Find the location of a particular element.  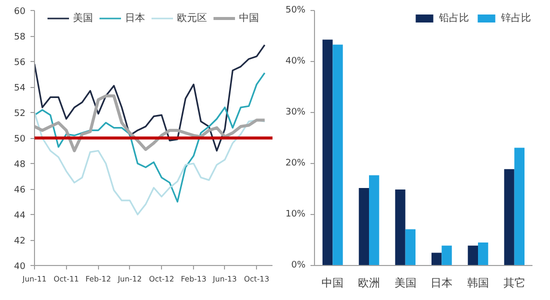

y-tick-label: 42 is located at coordinates (20, 241).